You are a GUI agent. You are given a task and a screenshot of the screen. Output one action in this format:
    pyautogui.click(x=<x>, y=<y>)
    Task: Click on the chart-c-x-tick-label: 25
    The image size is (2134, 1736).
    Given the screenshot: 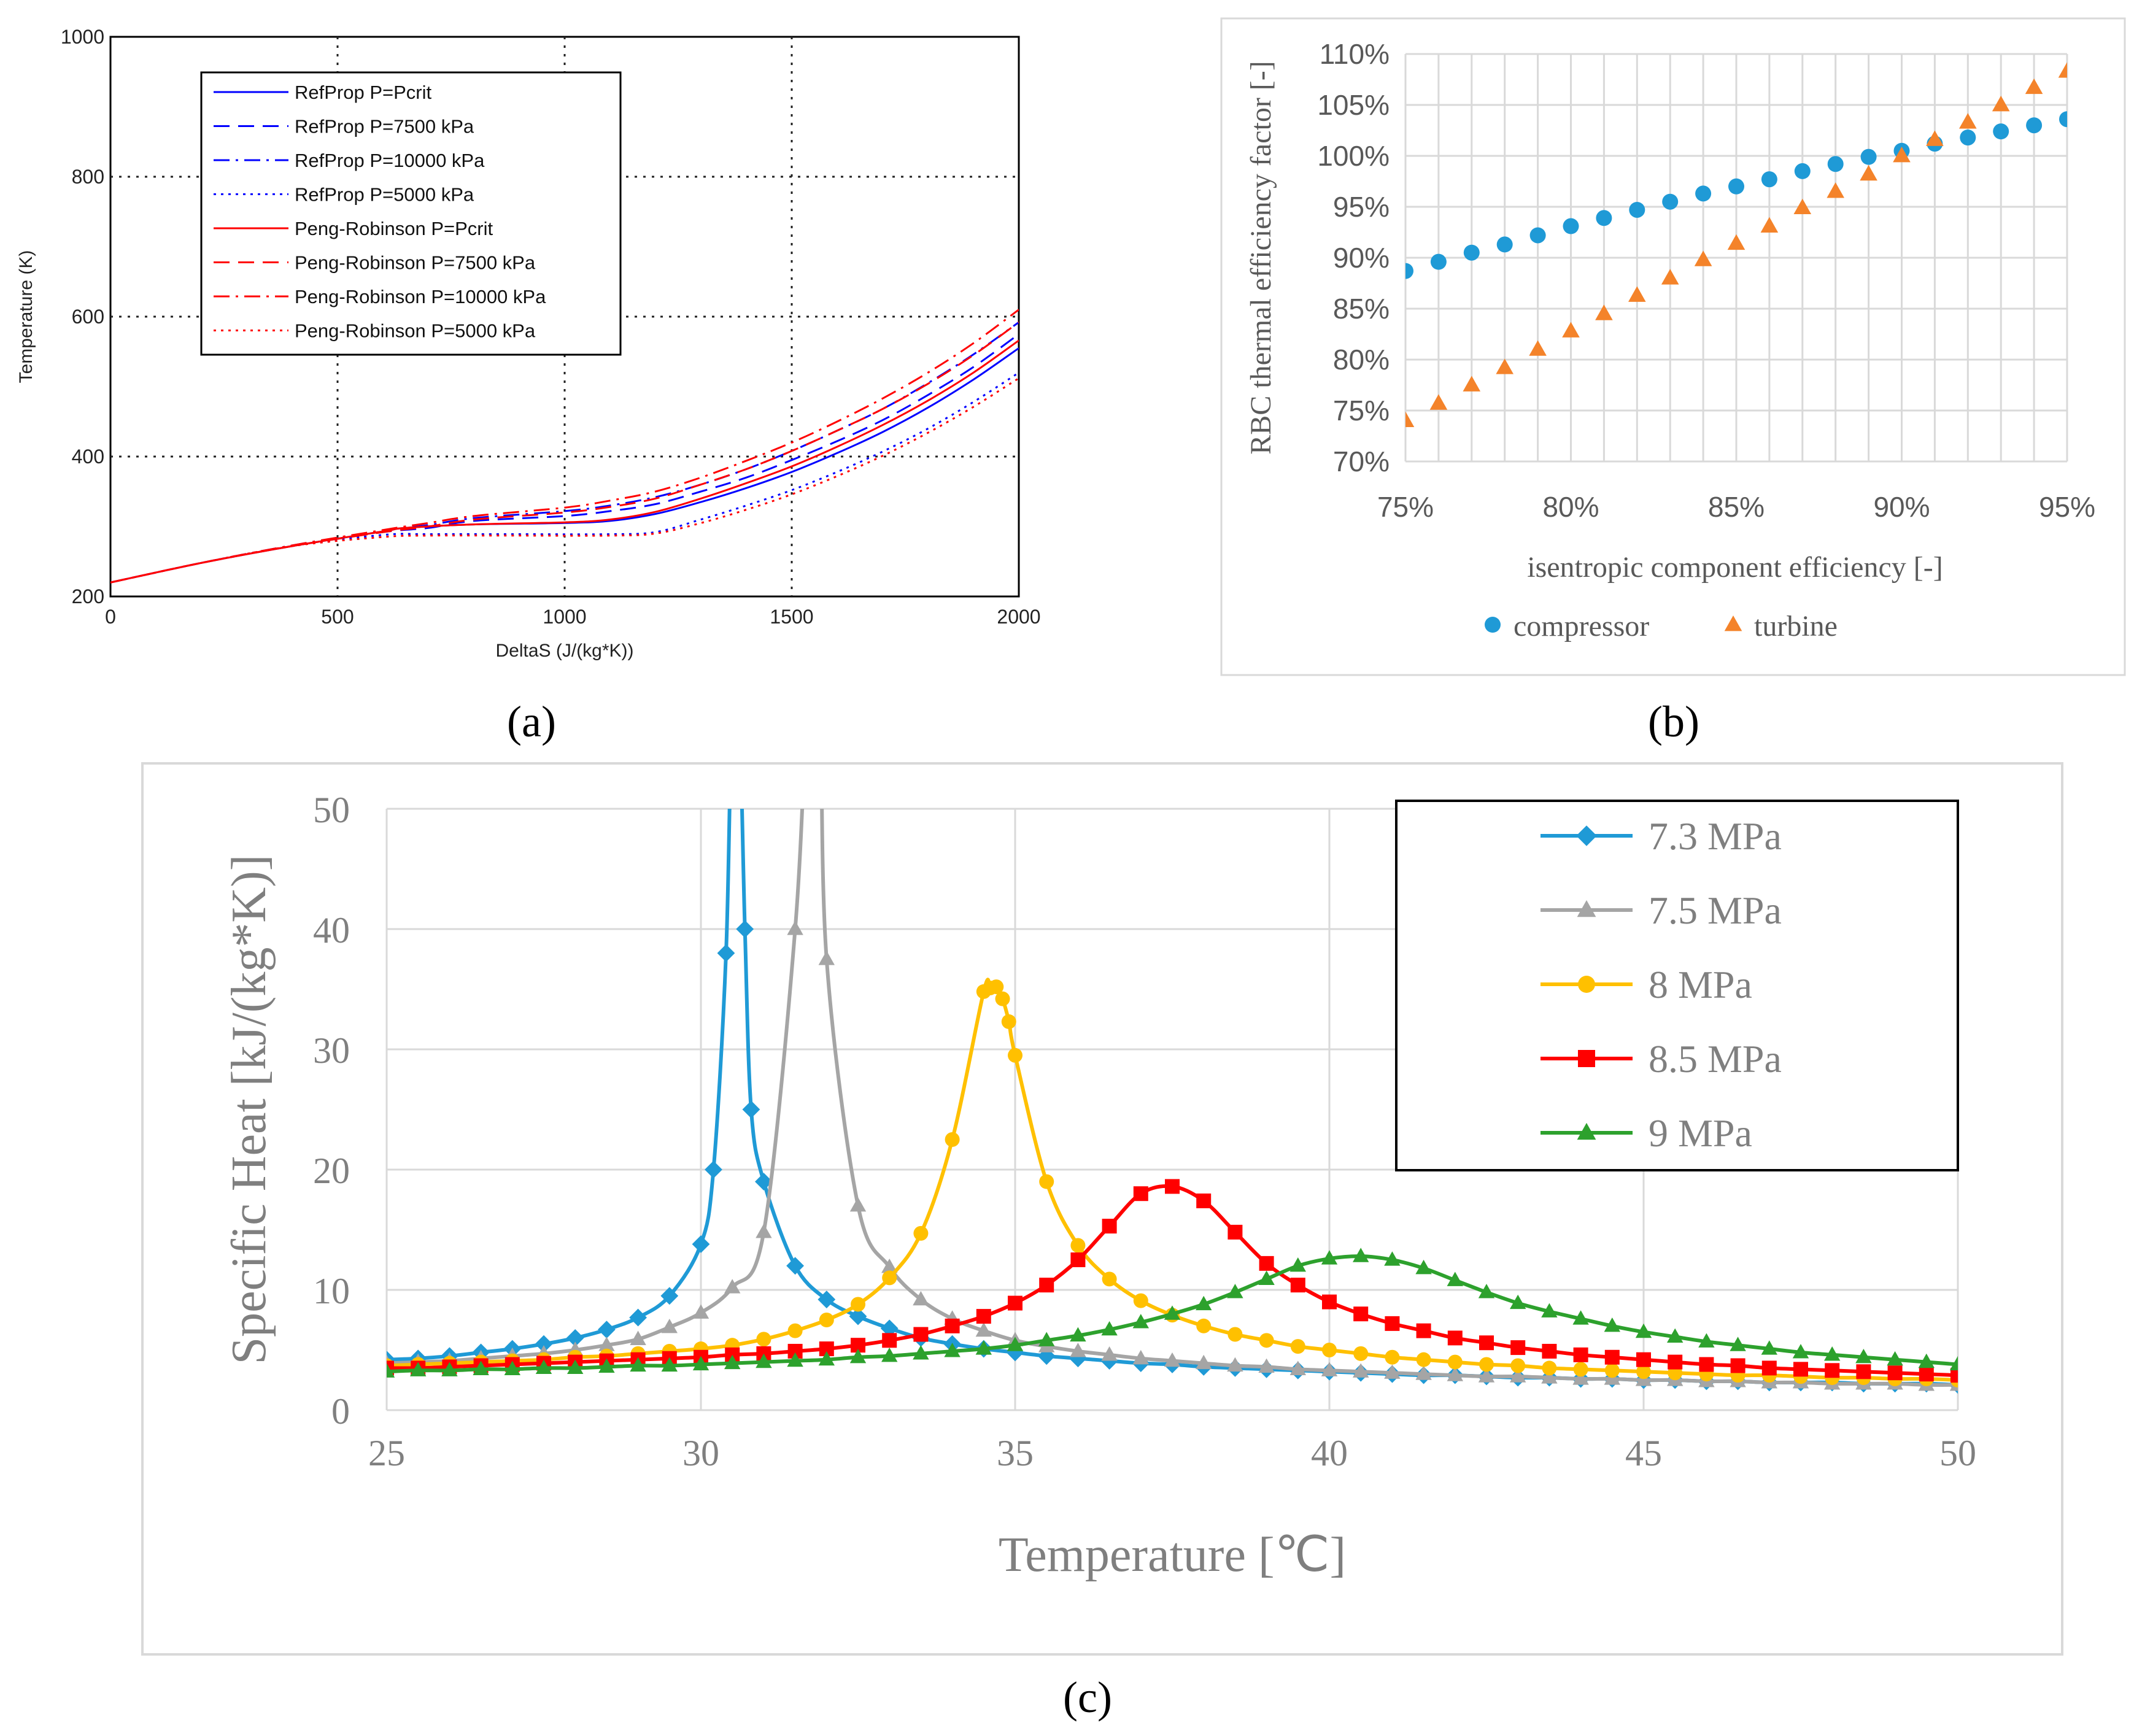 What is the action you would take?
    pyautogui.click(x=386, y=1453)
    